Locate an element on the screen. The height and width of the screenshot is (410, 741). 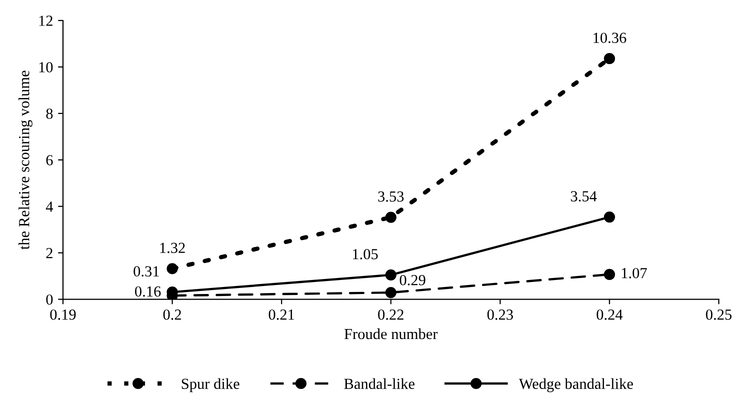
x-tick-label: 0.23 is located at coordinates (500, 314).